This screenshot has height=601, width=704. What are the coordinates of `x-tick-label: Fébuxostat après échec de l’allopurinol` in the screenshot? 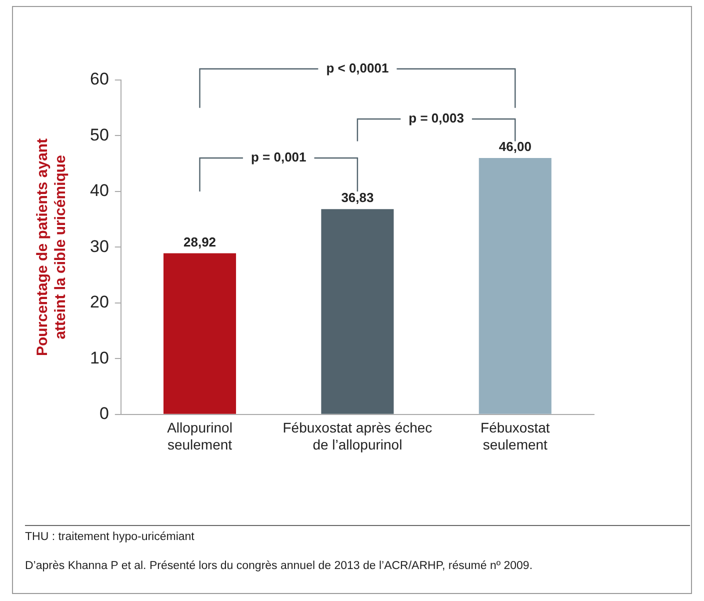 It's located at (357, 436).